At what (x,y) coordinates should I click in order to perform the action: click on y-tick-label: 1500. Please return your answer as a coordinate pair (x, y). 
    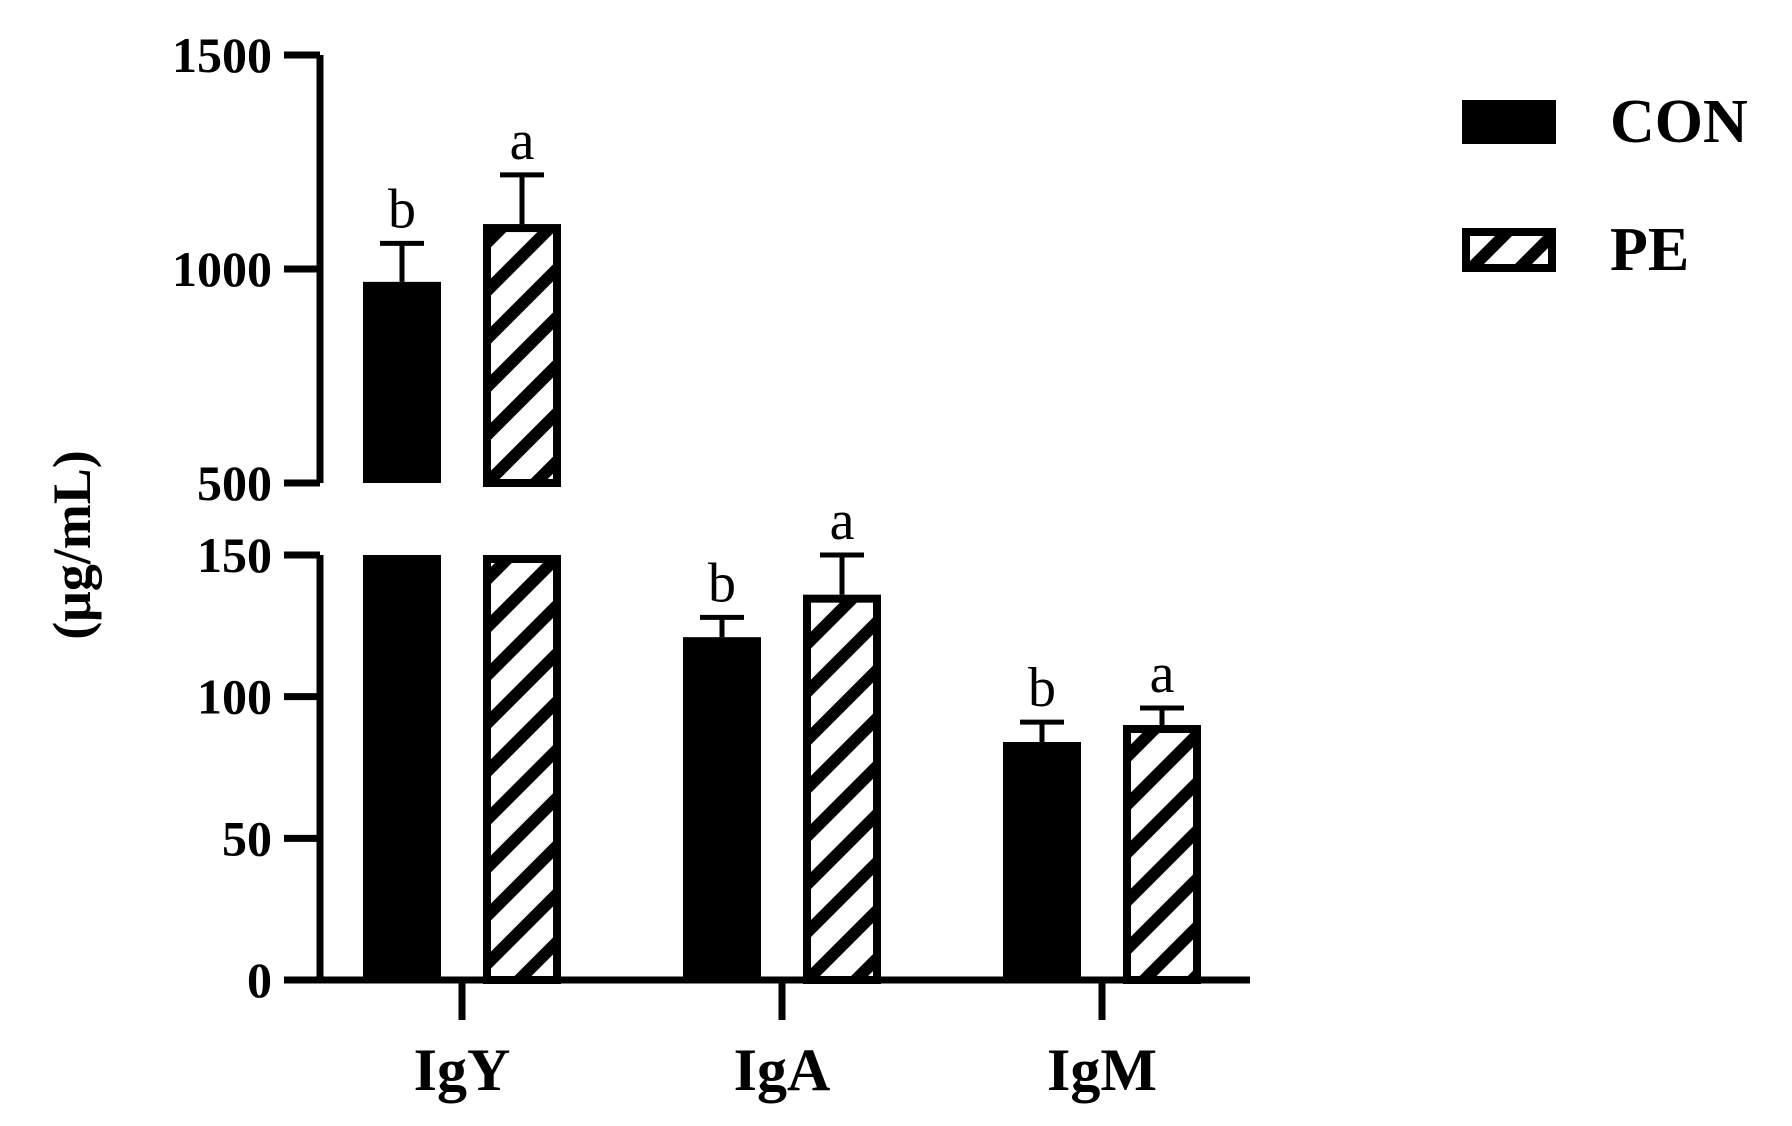
    Looking at the image, I should click on (222, 55).